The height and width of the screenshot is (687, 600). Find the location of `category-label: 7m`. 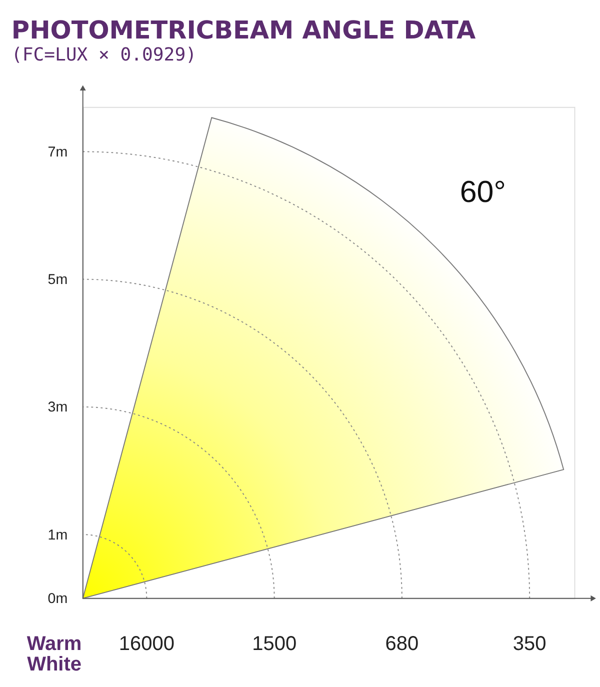

category-label: 7m is located at coordinates (58, 152).